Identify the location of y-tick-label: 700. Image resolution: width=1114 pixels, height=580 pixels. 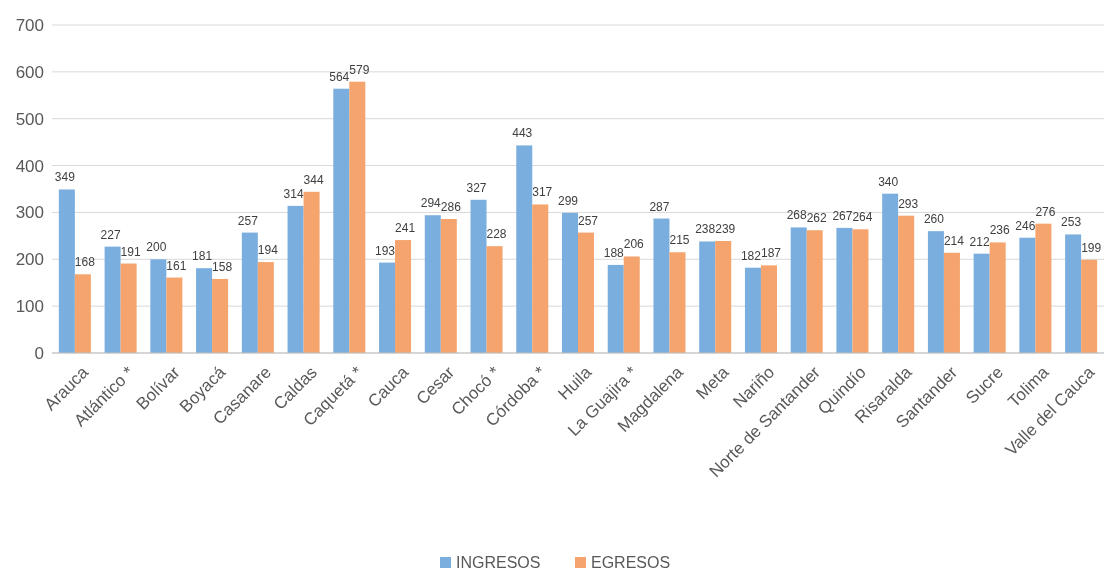
(29, 25).